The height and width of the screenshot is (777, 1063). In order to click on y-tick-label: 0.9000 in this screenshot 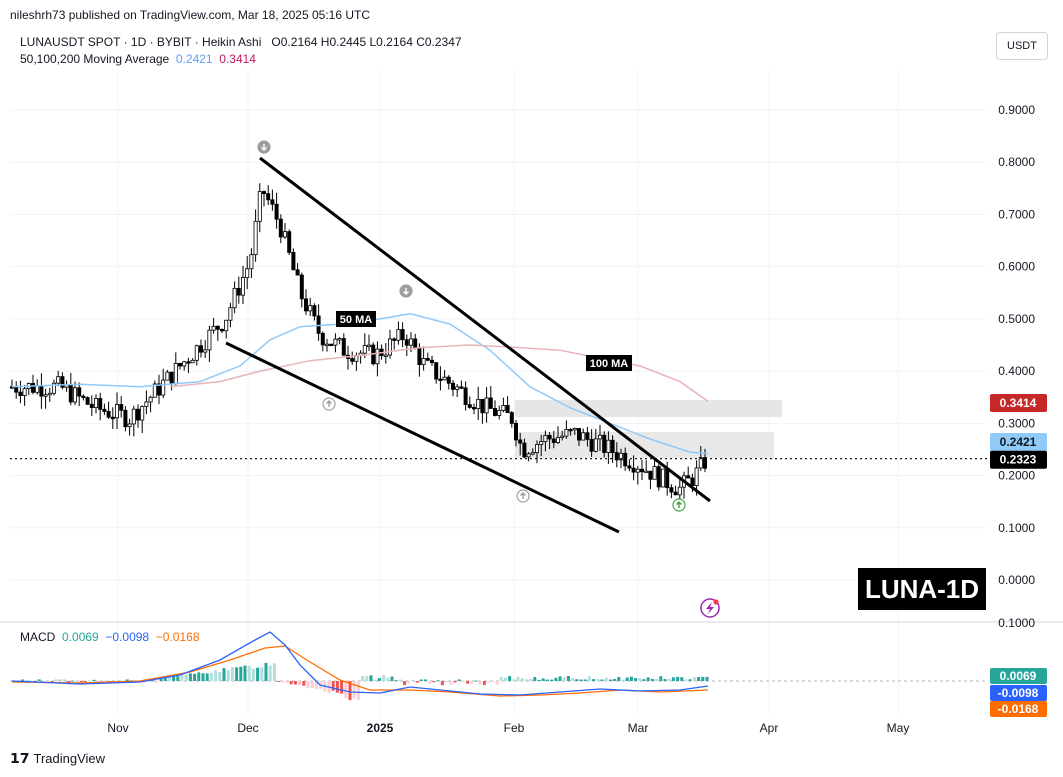, I will do `click(1016, 110)`.